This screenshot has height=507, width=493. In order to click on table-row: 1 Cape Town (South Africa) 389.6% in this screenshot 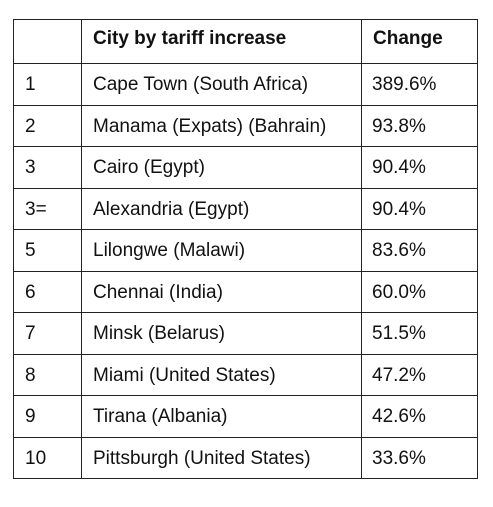, I will do `click(245, 84)`.